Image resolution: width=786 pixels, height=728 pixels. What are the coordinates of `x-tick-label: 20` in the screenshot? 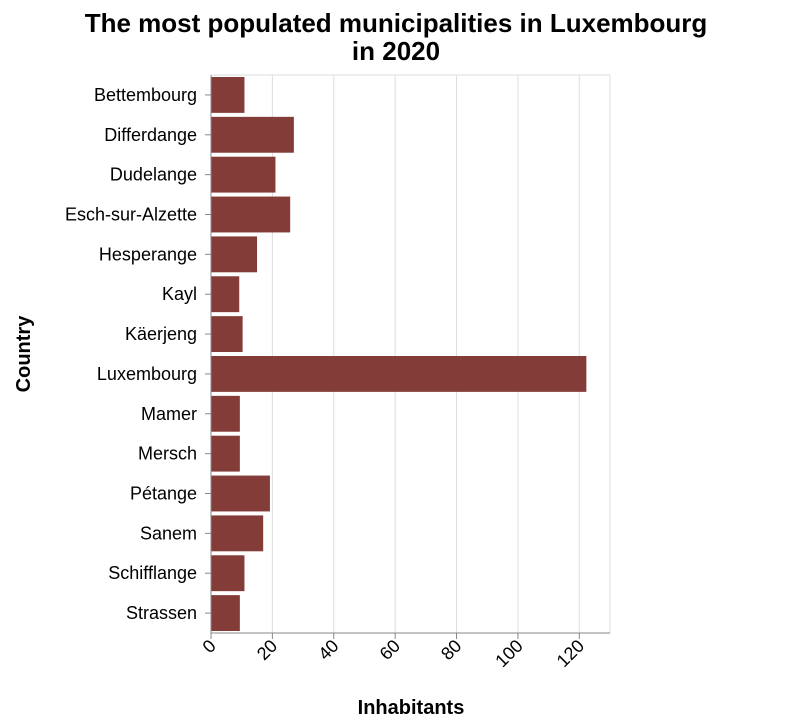 It's located at (267, 650).